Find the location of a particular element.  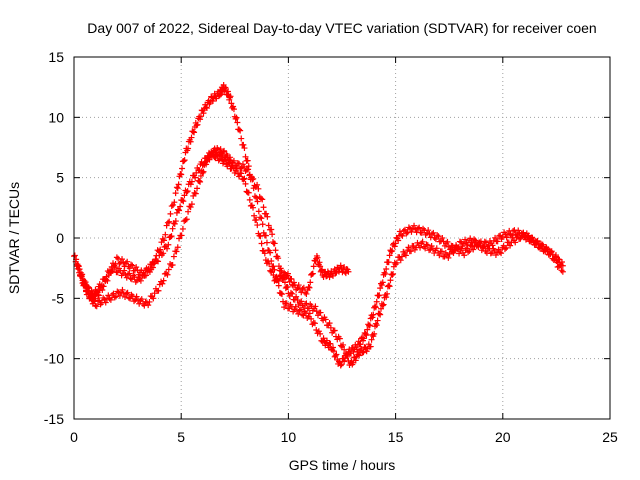

y-tick-labels: -15 -10 -5 0 5 10 15 is located at coordinates (54, 238).